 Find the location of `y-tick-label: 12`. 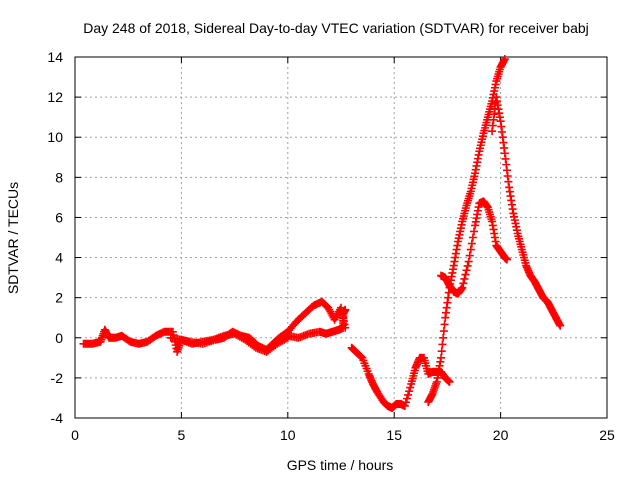

y-tick-label: 12 is located at coordinates (55, 97).